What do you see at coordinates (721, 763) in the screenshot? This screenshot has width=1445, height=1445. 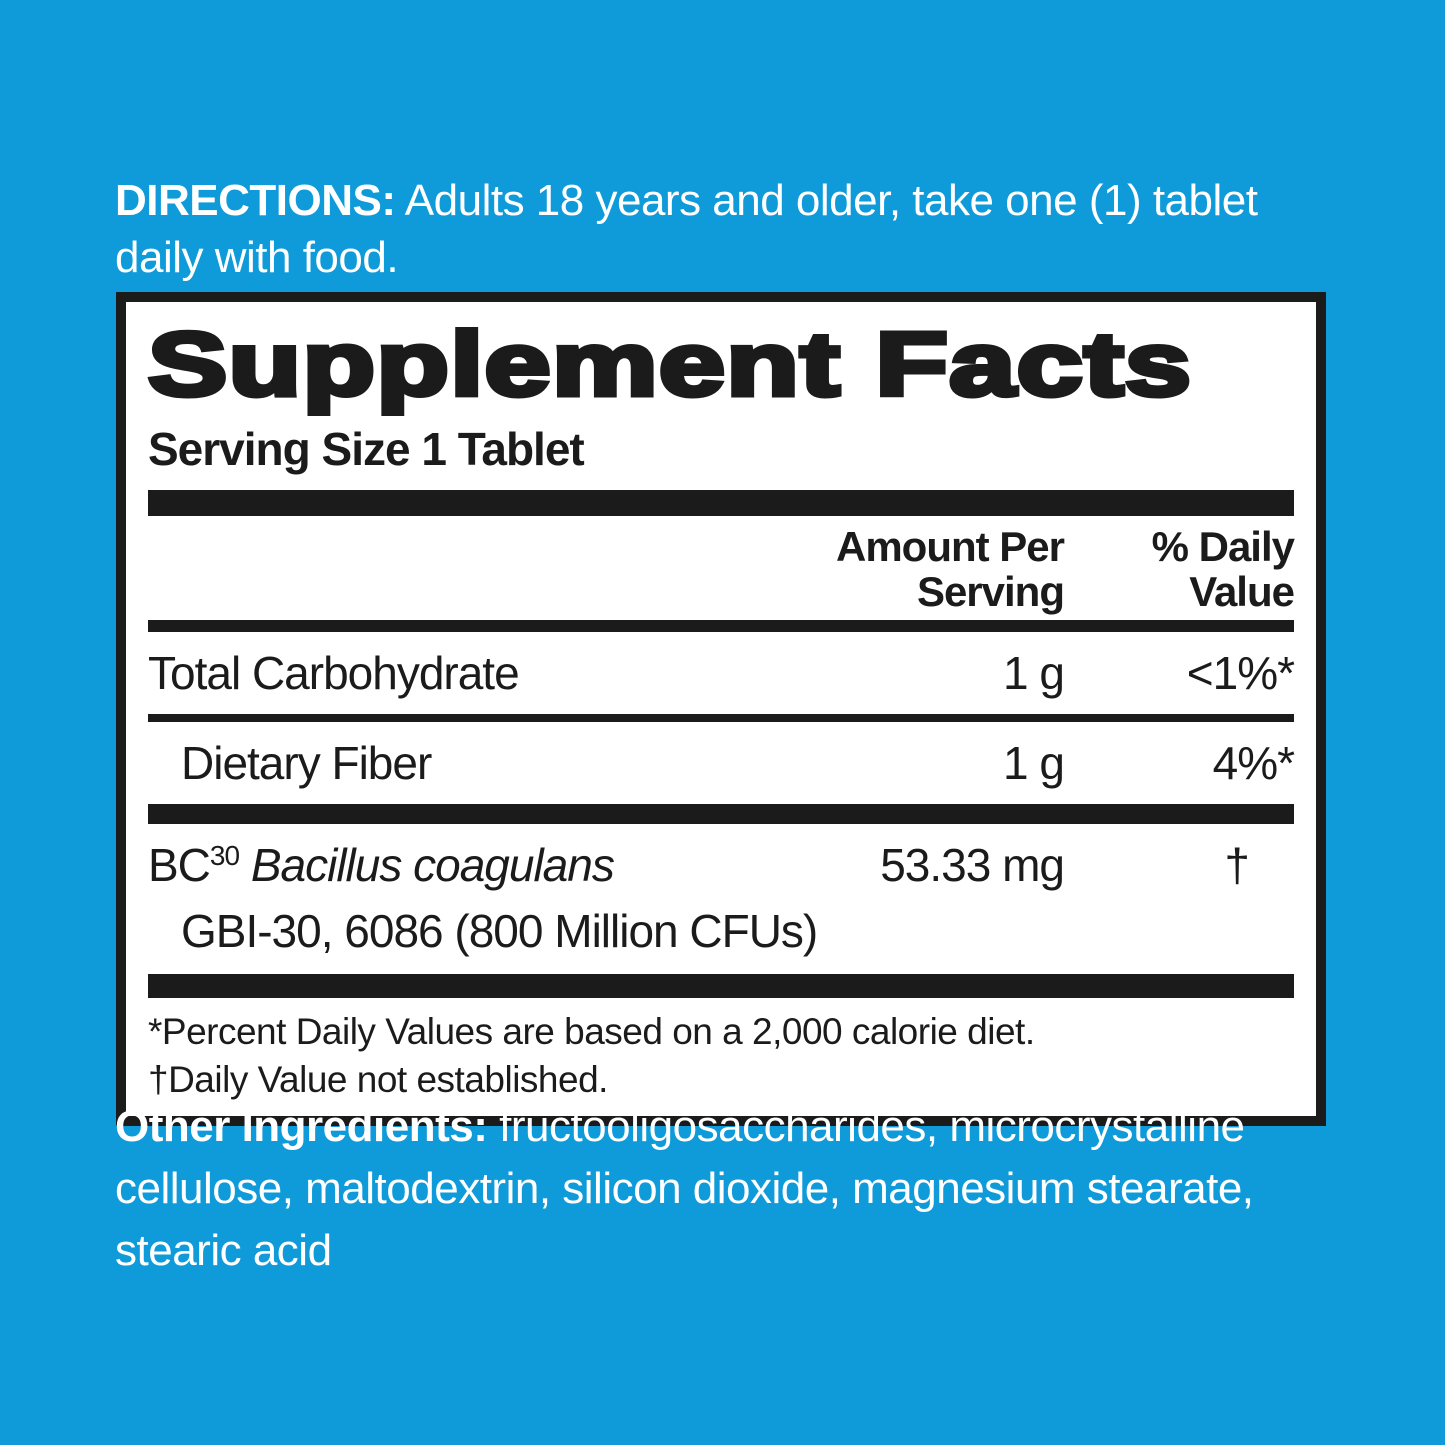 I see `row-dietary-fiber: Dietary Fiber 1 g 4%*` at bounding box center [721, 763].